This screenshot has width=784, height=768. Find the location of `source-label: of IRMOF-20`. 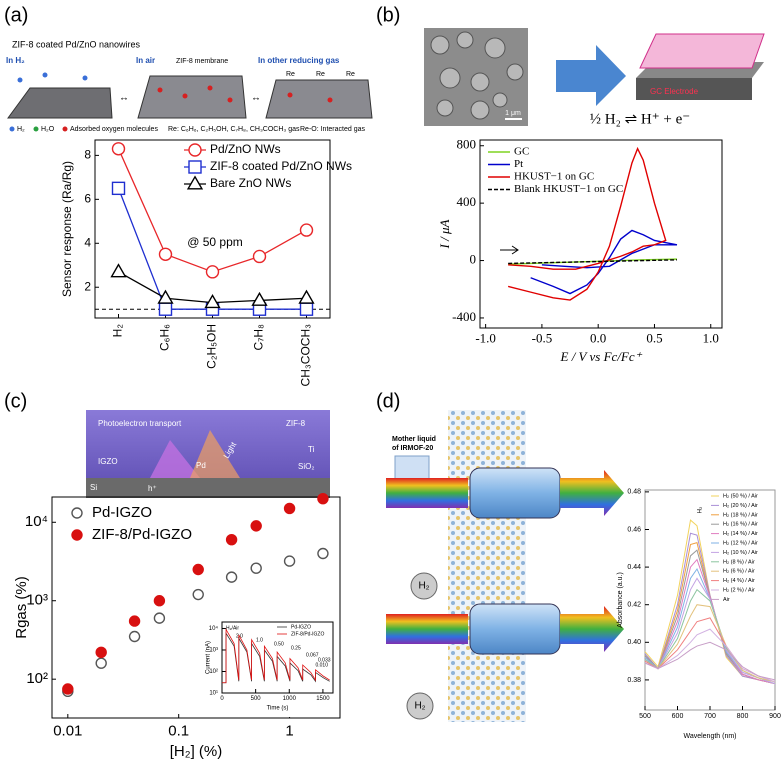

source-label: of IRMOF-20 is located at coordinates (412, 448).